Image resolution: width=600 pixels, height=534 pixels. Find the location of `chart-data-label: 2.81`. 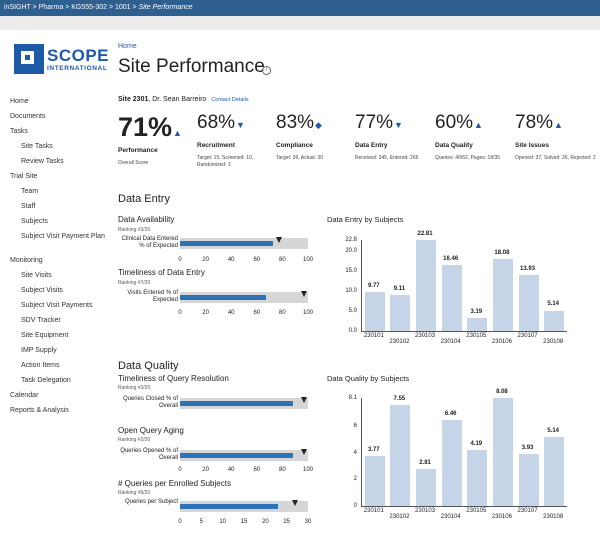

chart-data-label: 2.81 is located at coordinates (425, 462).